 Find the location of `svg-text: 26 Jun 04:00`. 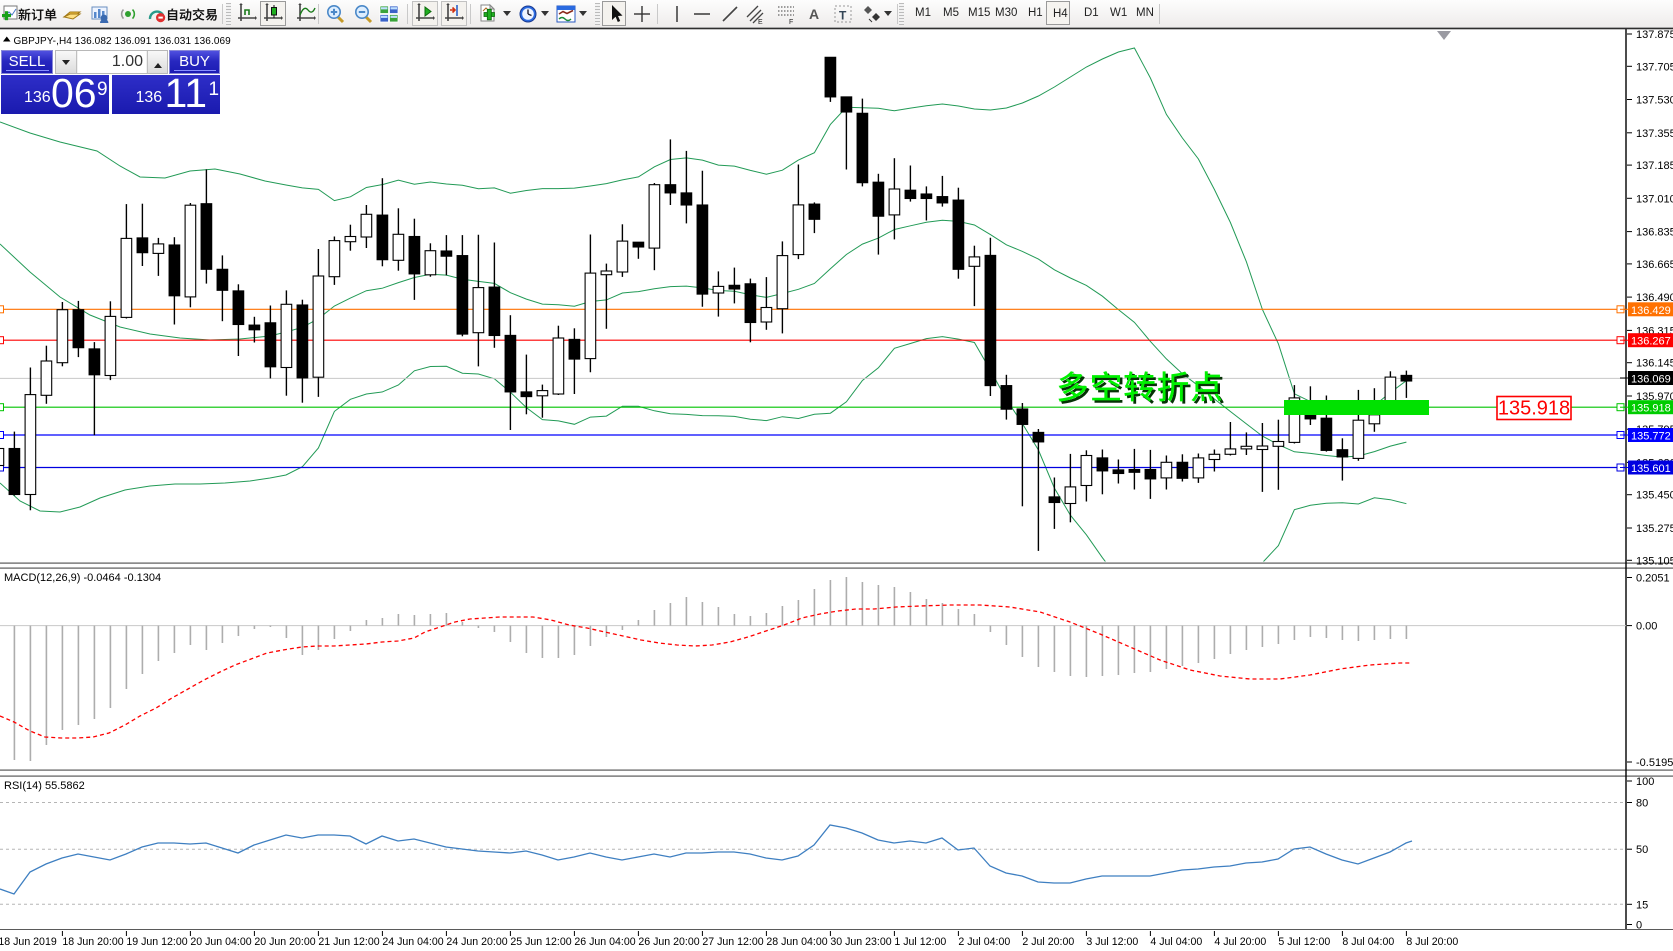

svg-text: 26 Jun 04:00 is located at coordinates (604, 942).